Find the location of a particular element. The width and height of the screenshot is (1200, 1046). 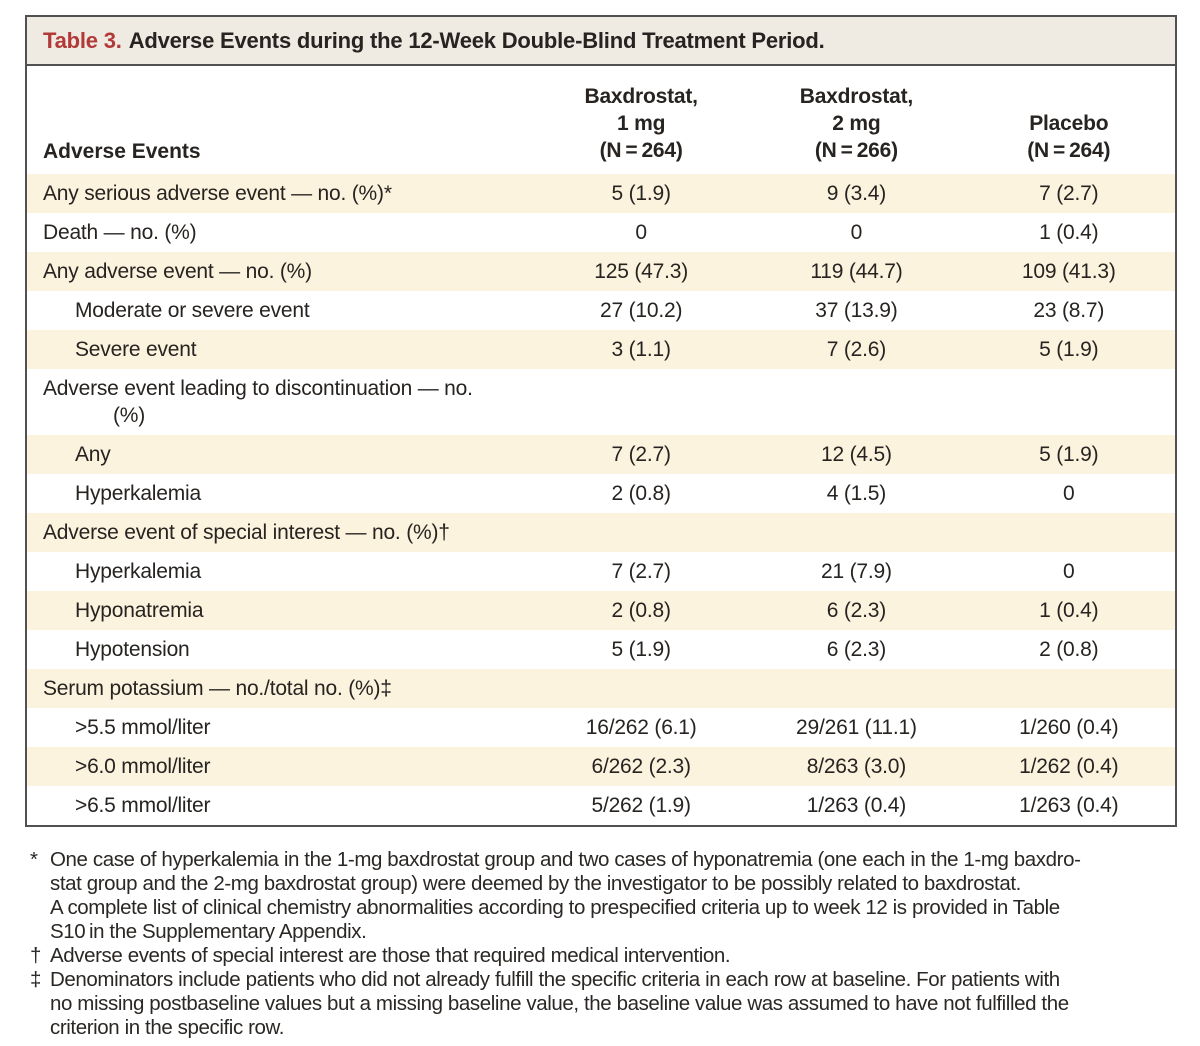

column-header-line: 1 mg is located at coordinates (641, 123).